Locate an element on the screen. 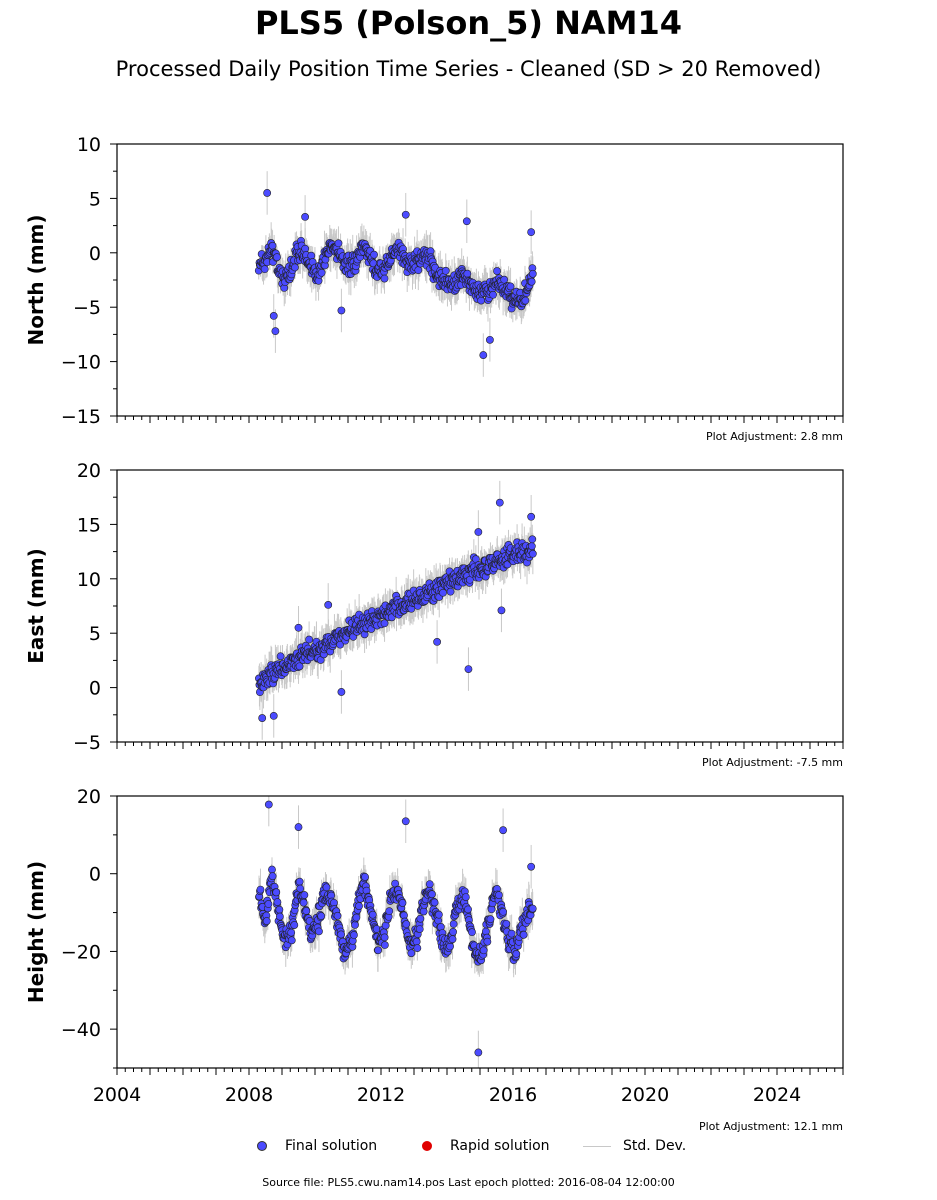  chart-title: PLS5 (Polson_5) NAM14 is located at coordinates (468, 23).